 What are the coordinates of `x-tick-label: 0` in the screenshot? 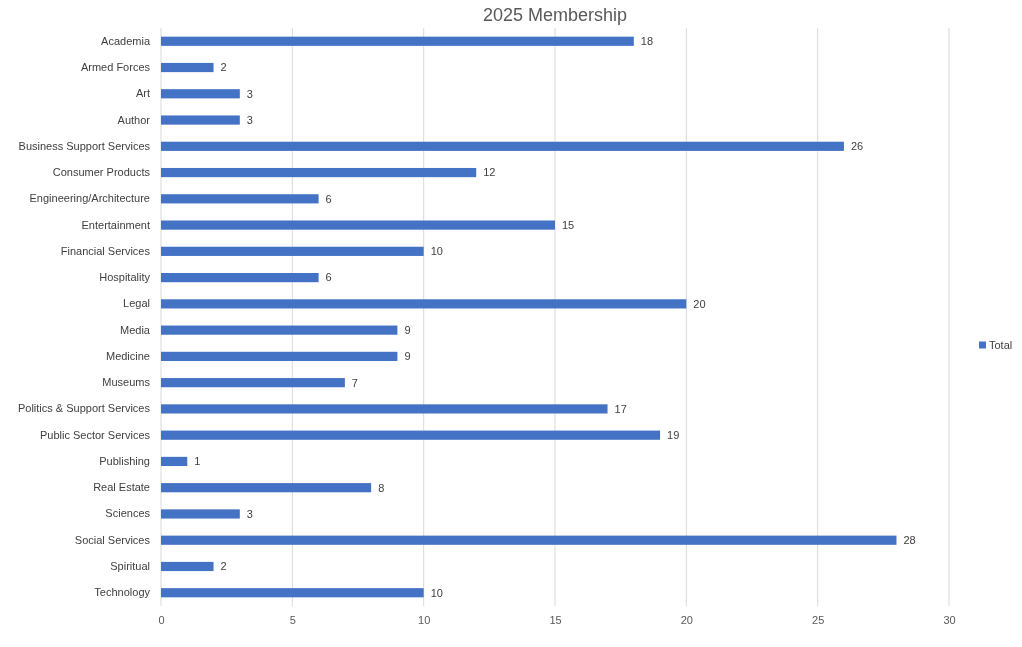 It's located at (161, 619).